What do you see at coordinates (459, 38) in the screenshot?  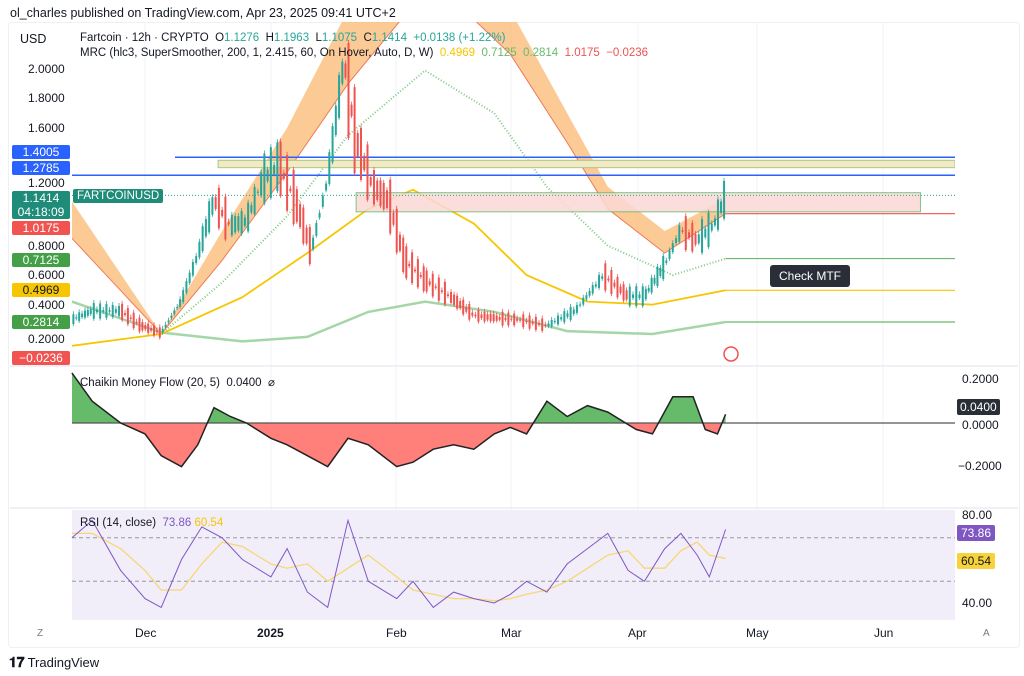 I see `change-value: +0.0138 (+1.22%)` at bounding box center [459, 38].